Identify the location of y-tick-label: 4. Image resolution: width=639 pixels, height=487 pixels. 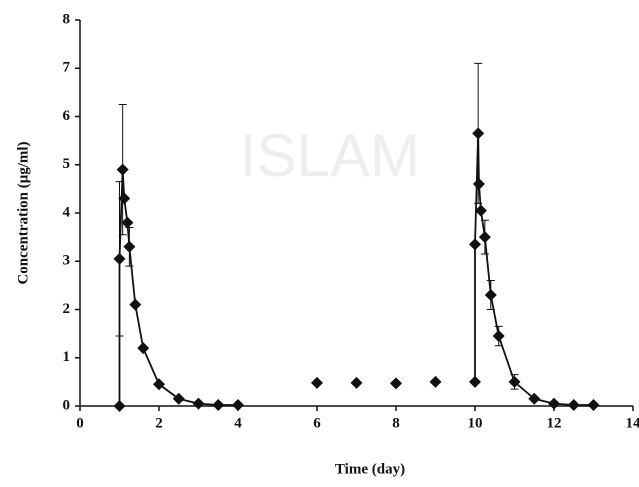
(67, 212).